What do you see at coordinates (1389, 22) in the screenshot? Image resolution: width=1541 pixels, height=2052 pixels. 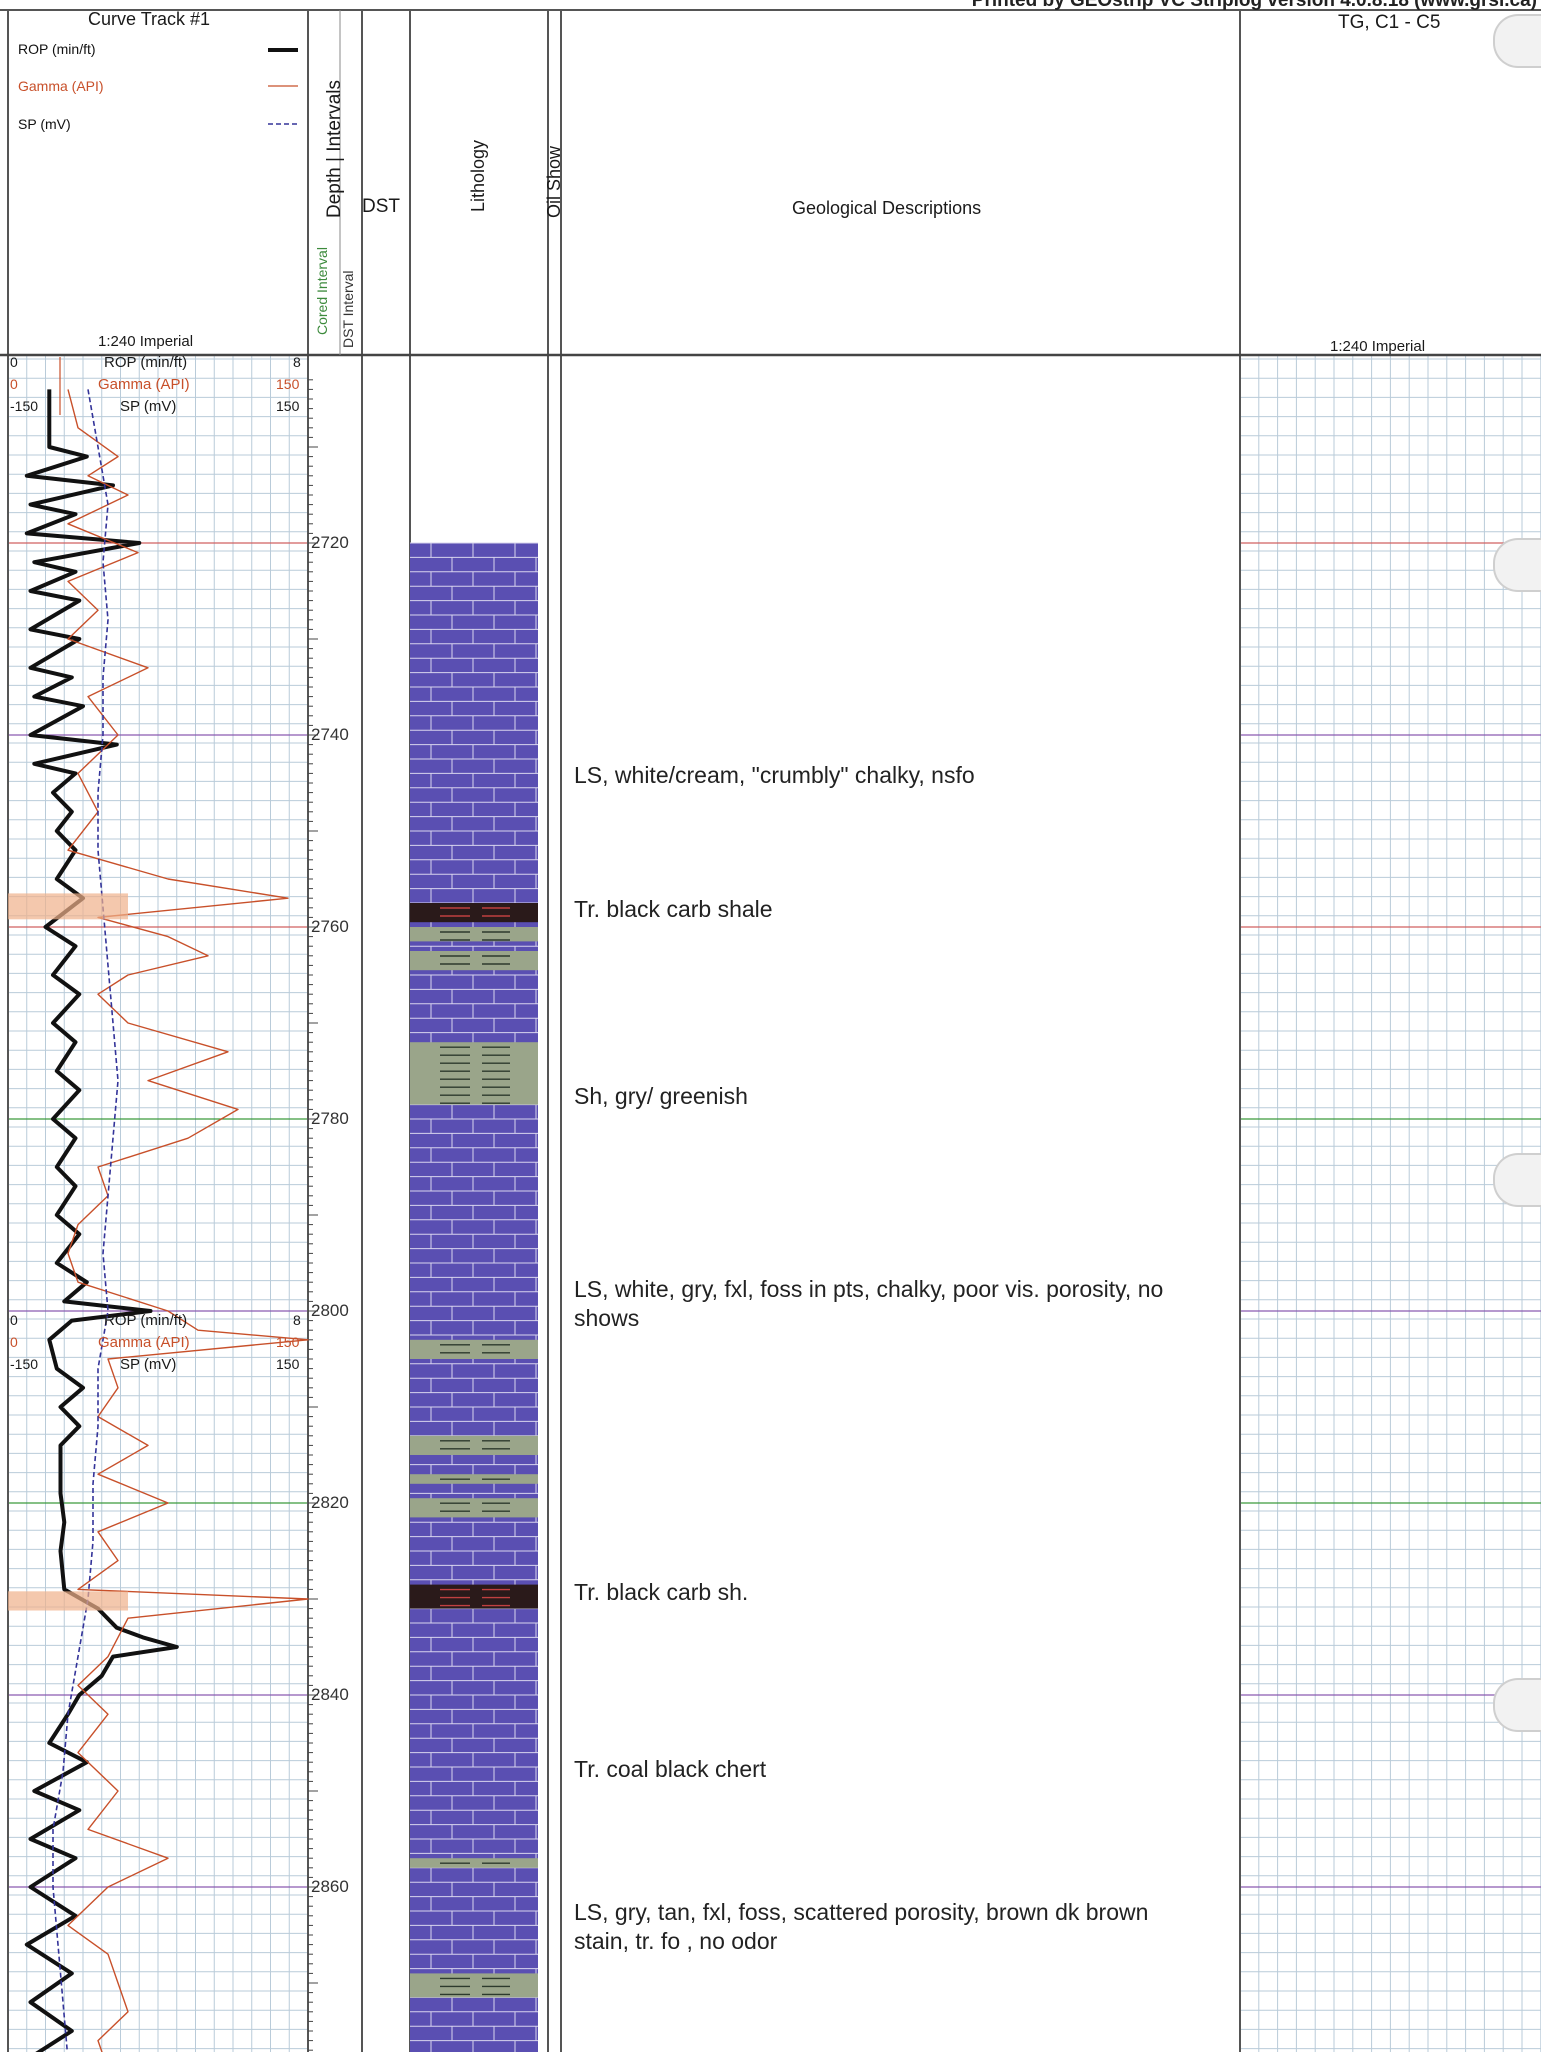 I see `gas-track-label: TG, C1 - C5` at bounding box center [1389, 22].